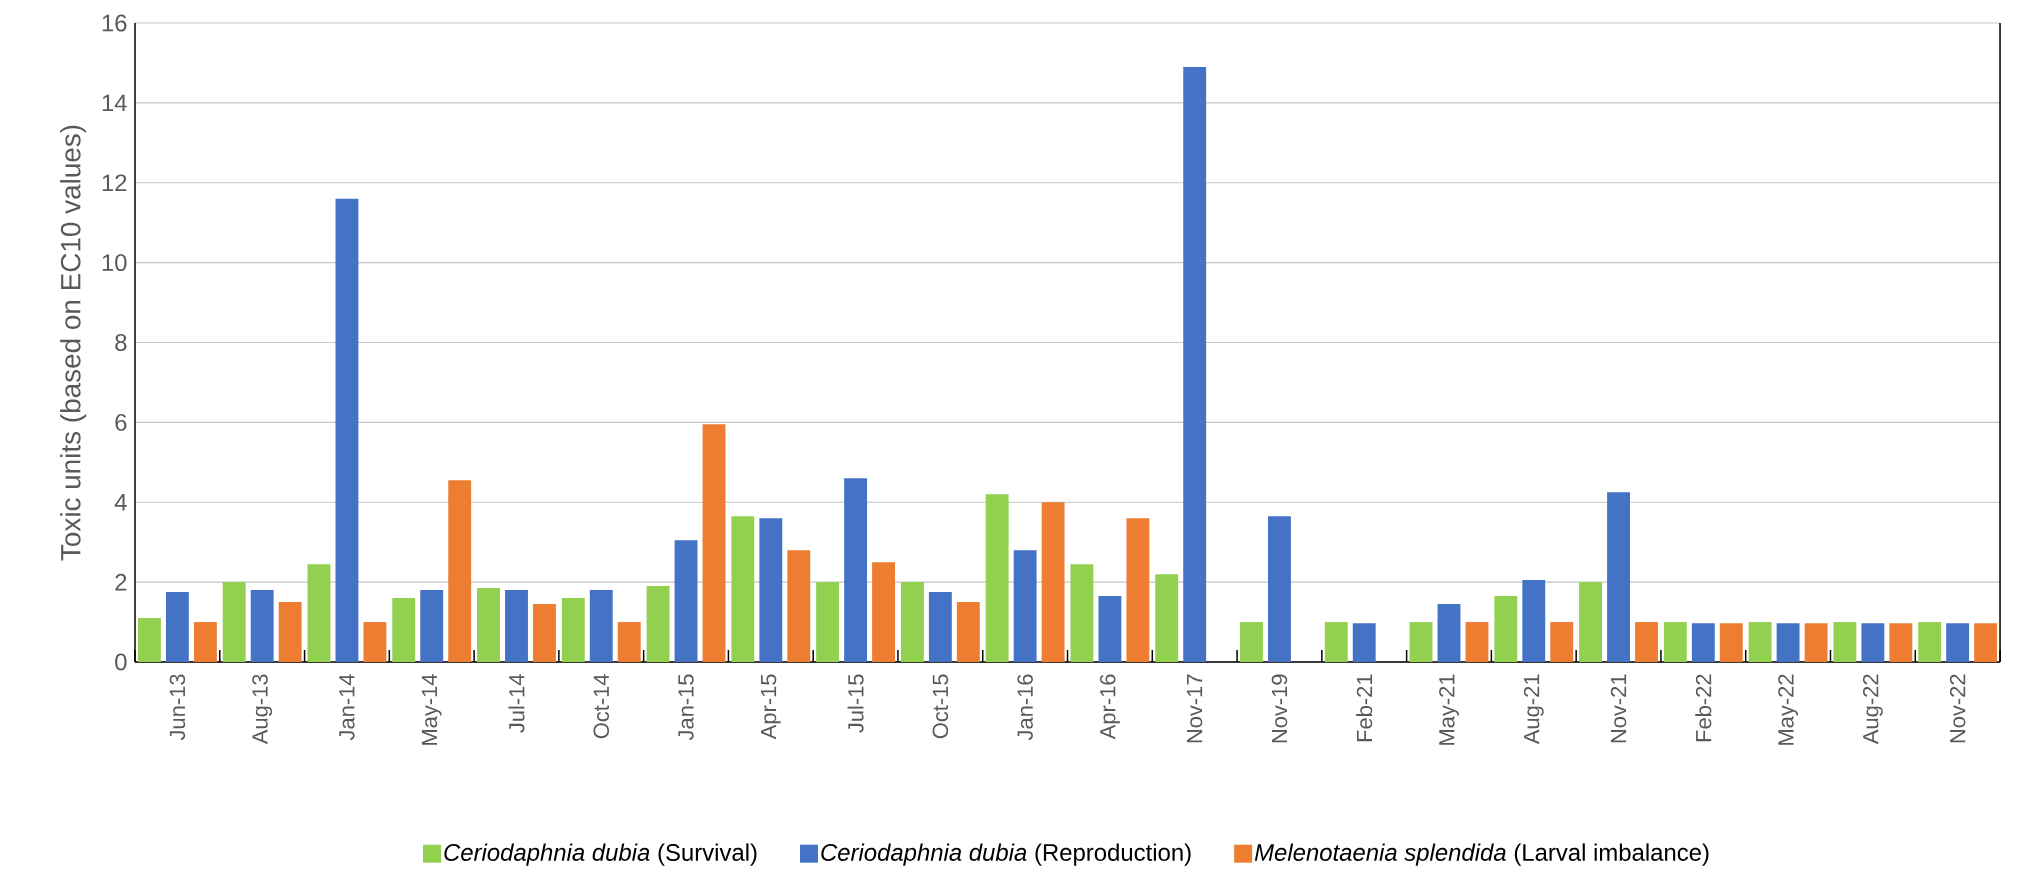 The width and height of the screenshot is (2017, 888). I want to click on legend-label: Ceriodaphnia dubia (Survival), so click(600, 854).